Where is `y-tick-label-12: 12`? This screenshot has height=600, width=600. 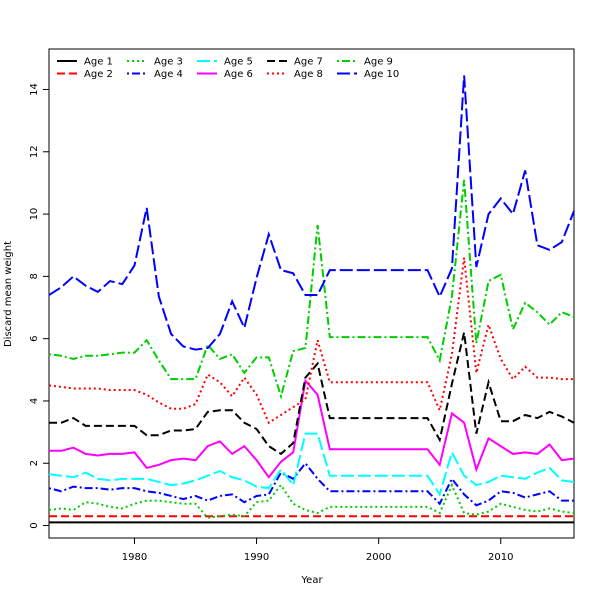
y-tick-label-12: 12 is located at coordinates (34, 151).